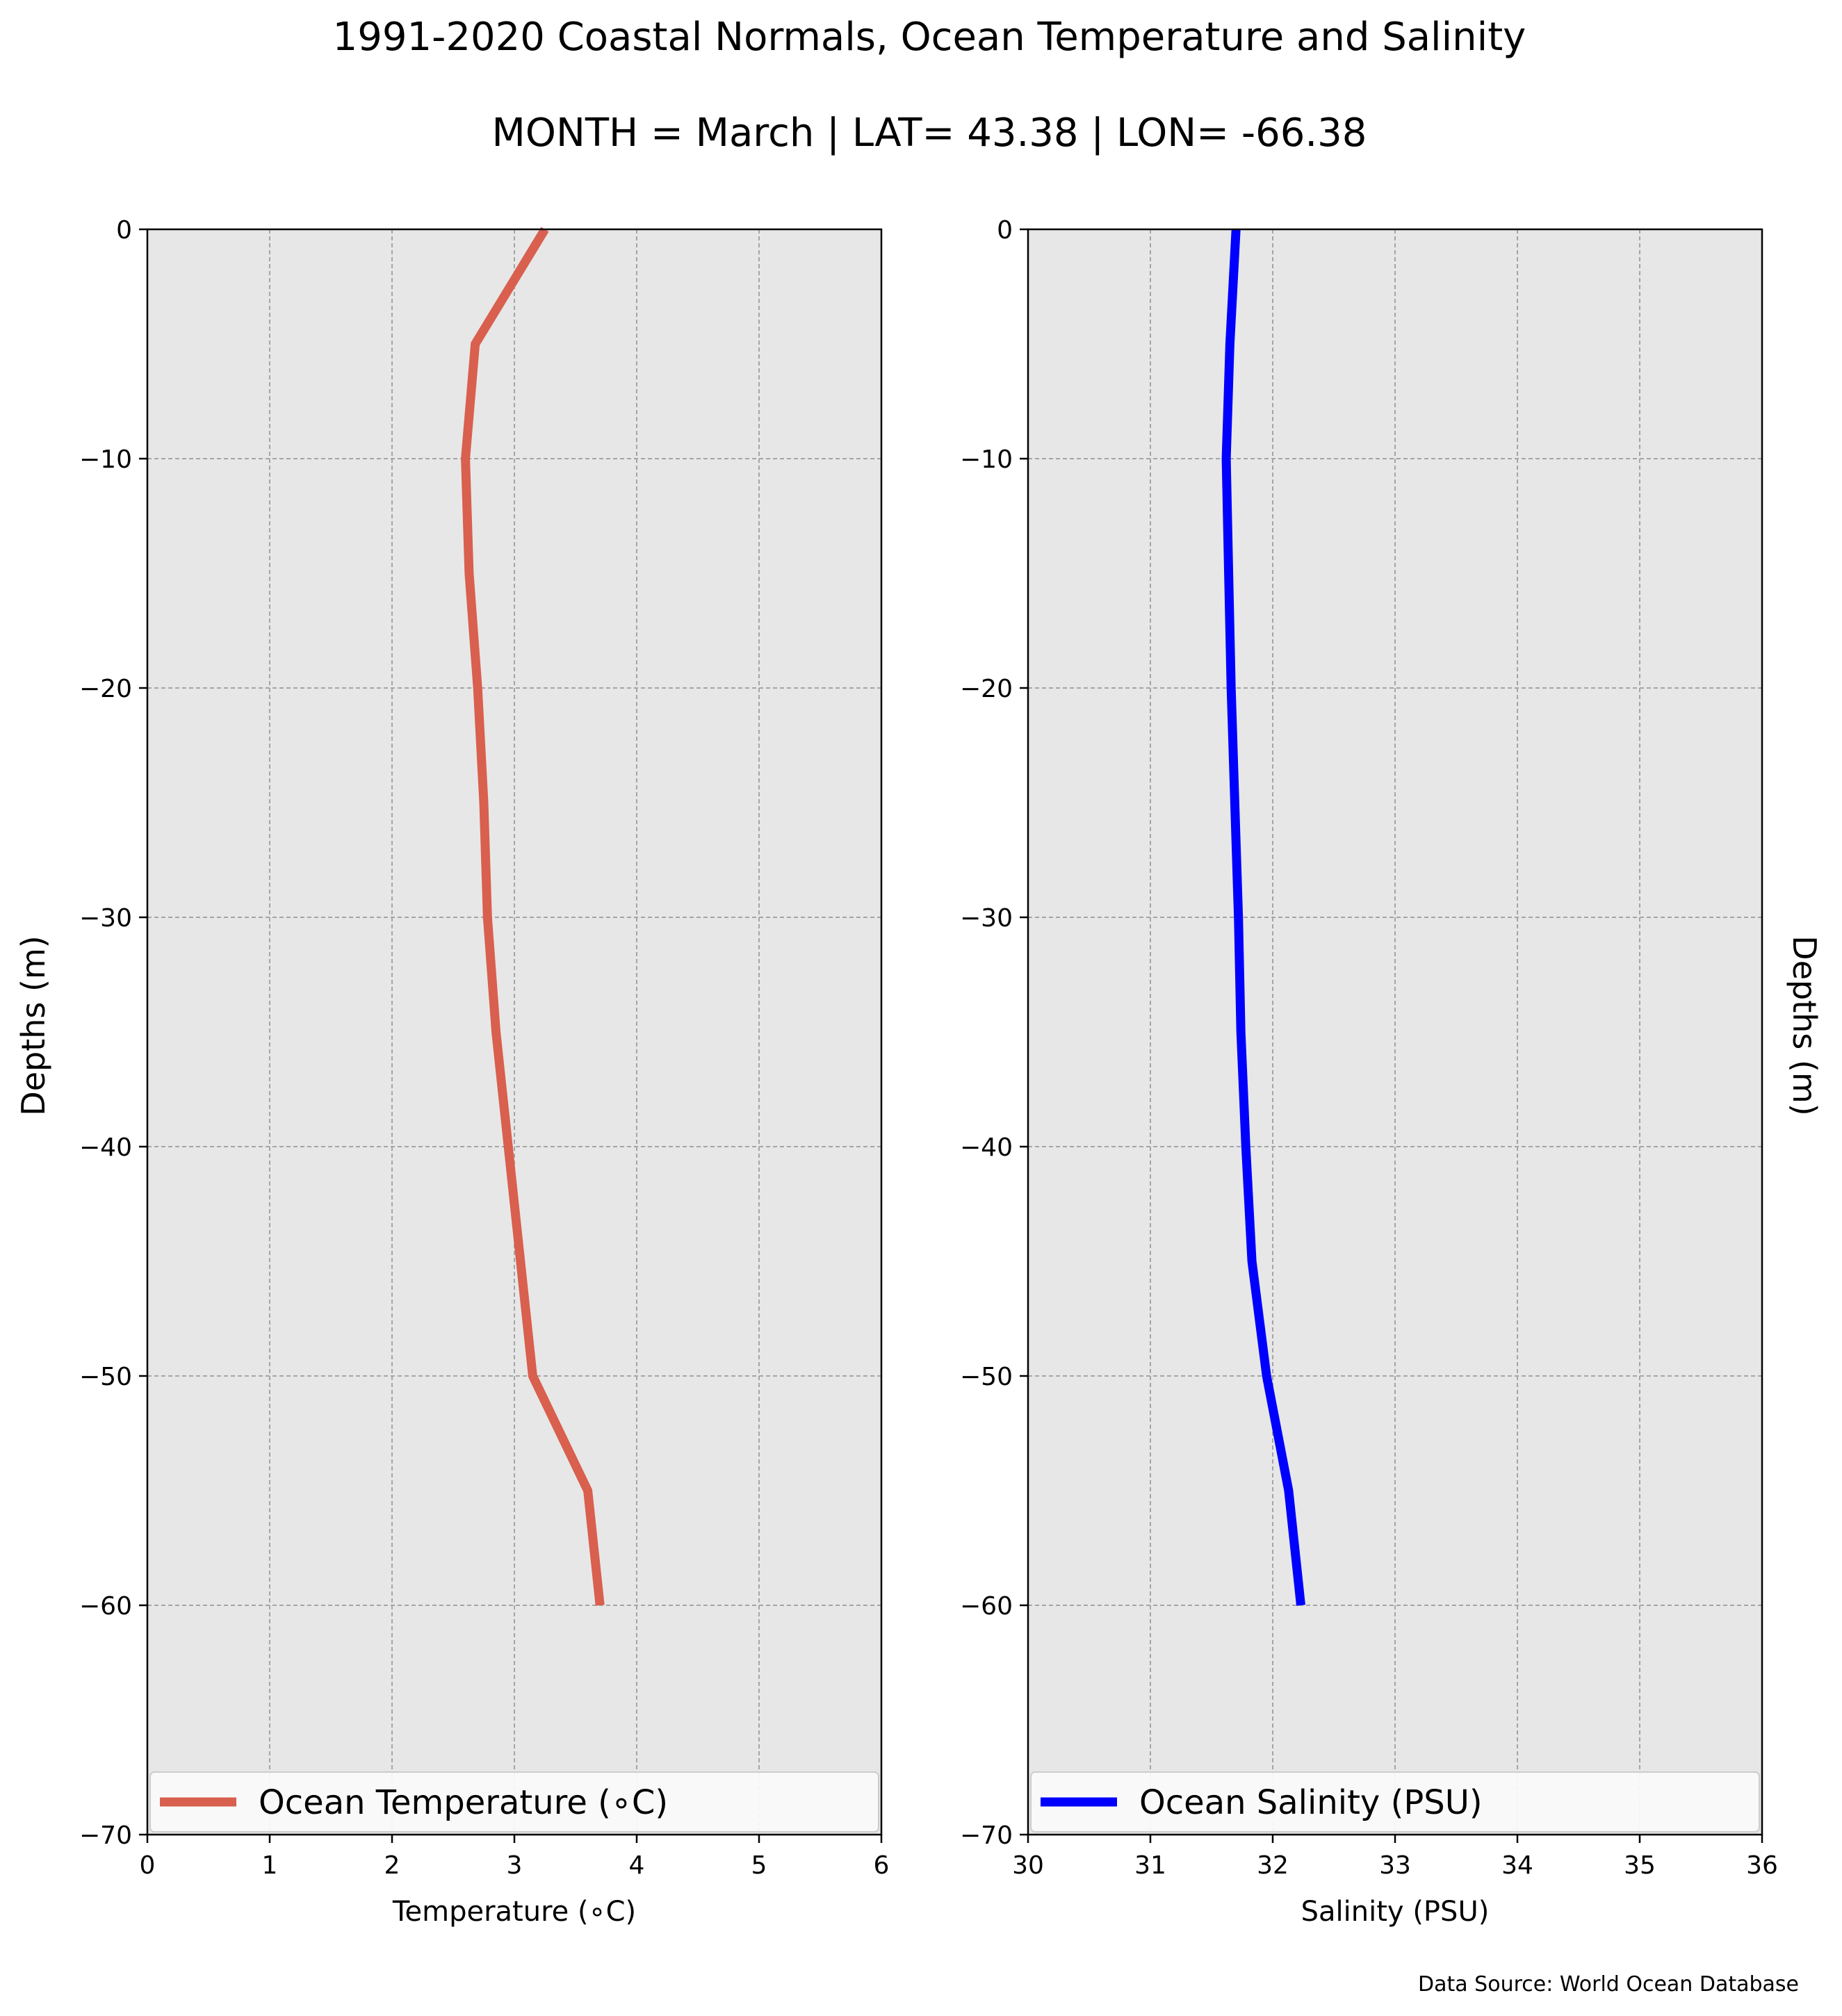 The height and width of the screenshot is (2016, 1842). What do you see at coordinates (759, 1866) in the screenshot?
I see `temp-x-tick-label: 5` at bounding box center [759, 1866].